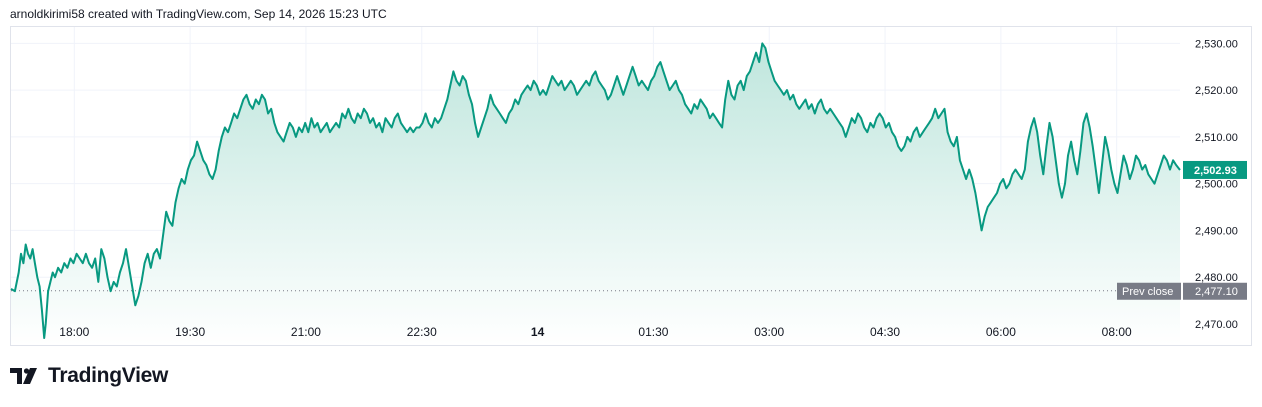  I want to click on y-tick-label: 2,530.00, so click(1216, 44).